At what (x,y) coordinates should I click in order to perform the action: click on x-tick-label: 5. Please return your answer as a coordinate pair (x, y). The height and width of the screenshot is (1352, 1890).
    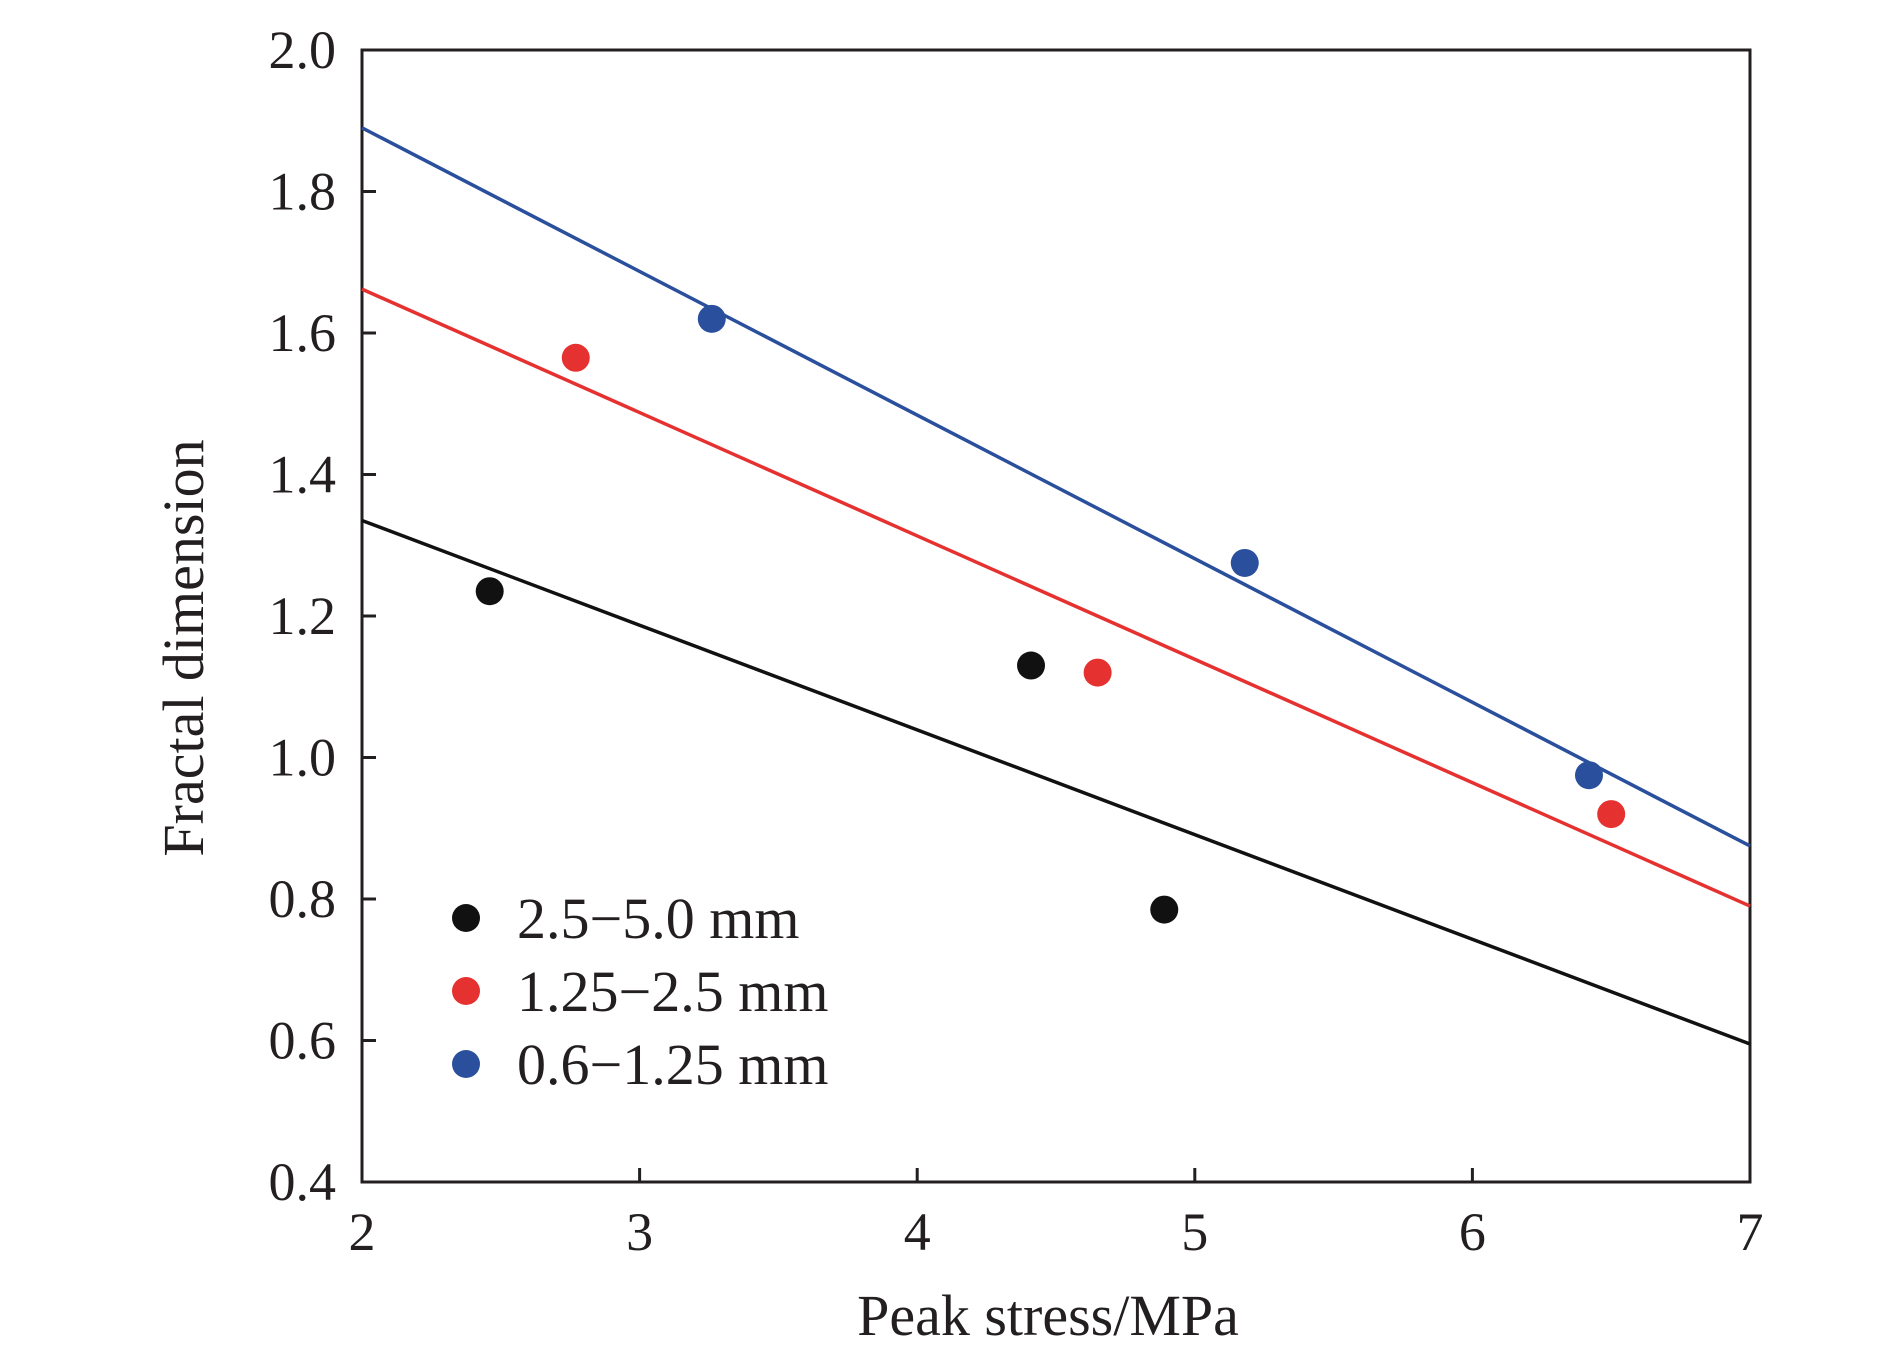
    Looking at the image, I should click on (1194, 1232).